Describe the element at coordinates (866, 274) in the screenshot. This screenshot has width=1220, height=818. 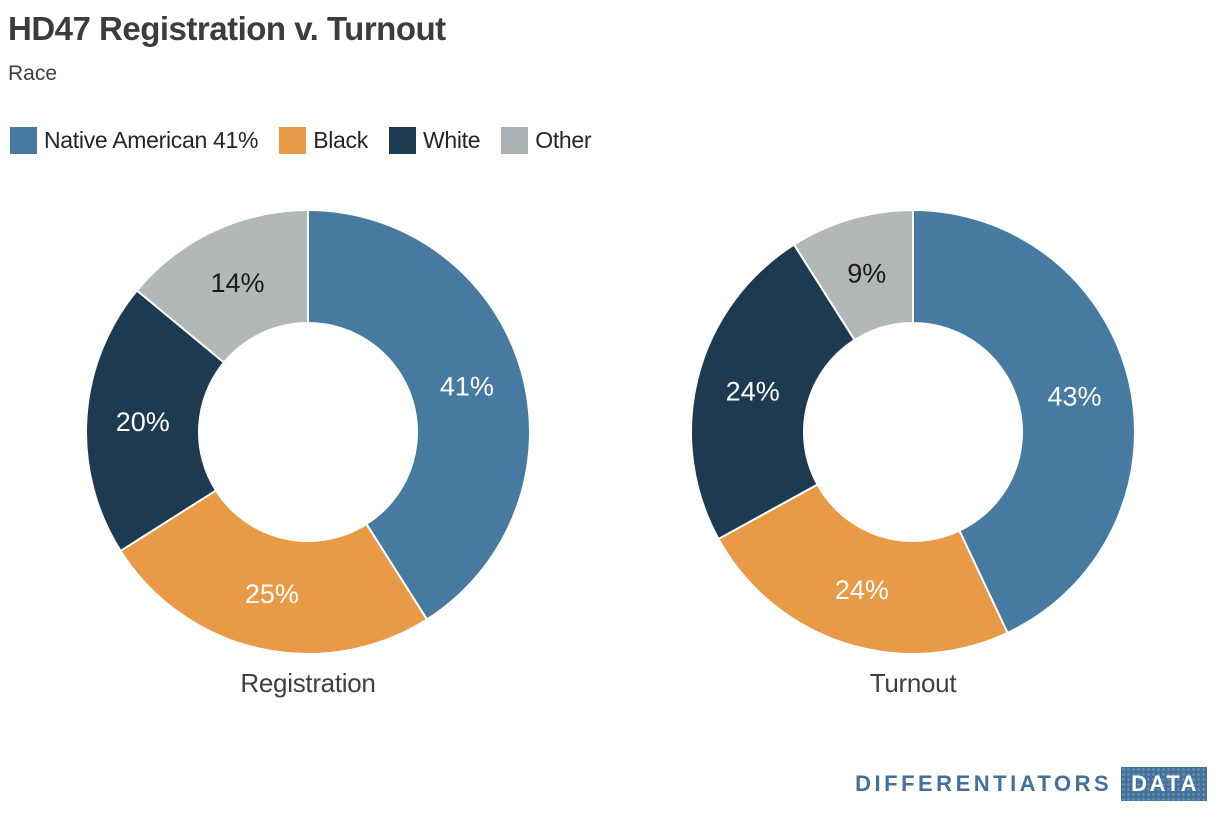
I see `slice-value-label: 9%` at that location.